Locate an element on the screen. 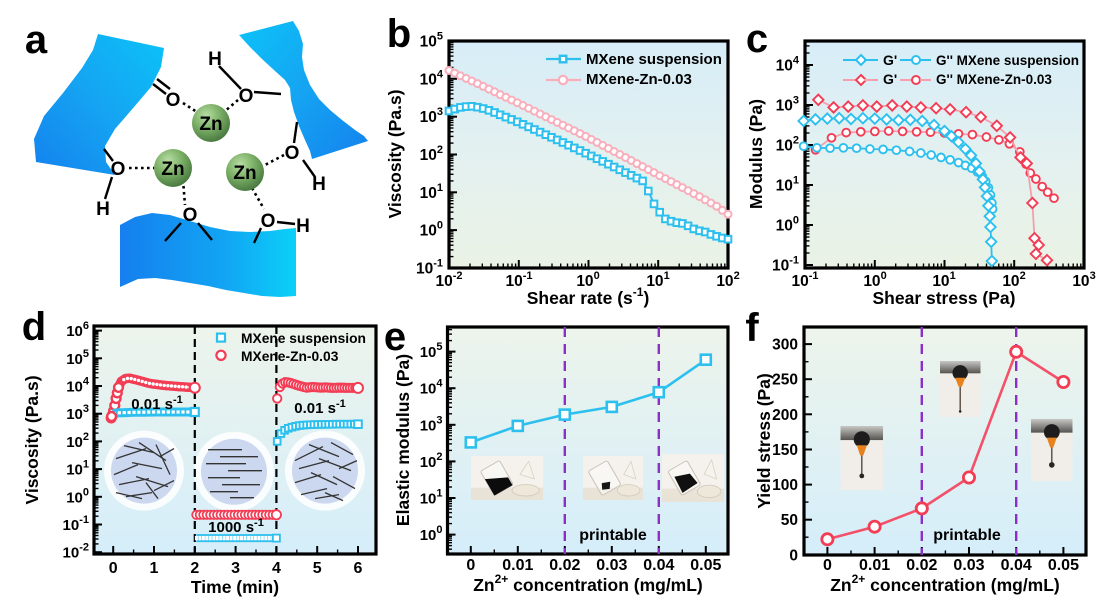 The width and height of the screenshot is (1119, 607). svg-text: 150 is located at coordinates (785, 450).